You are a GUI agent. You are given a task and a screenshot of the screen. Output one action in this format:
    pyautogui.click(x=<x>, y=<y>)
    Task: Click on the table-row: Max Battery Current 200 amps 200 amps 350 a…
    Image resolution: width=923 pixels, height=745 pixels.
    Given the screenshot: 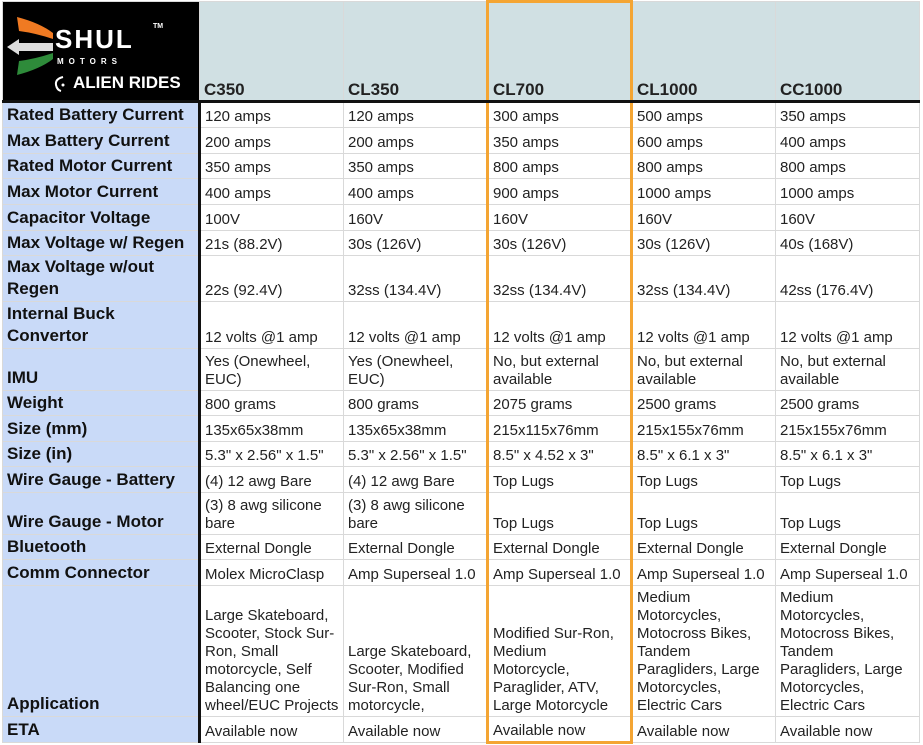 What is the action you would take?
    pyautogui.click(x=461, y=140)
    